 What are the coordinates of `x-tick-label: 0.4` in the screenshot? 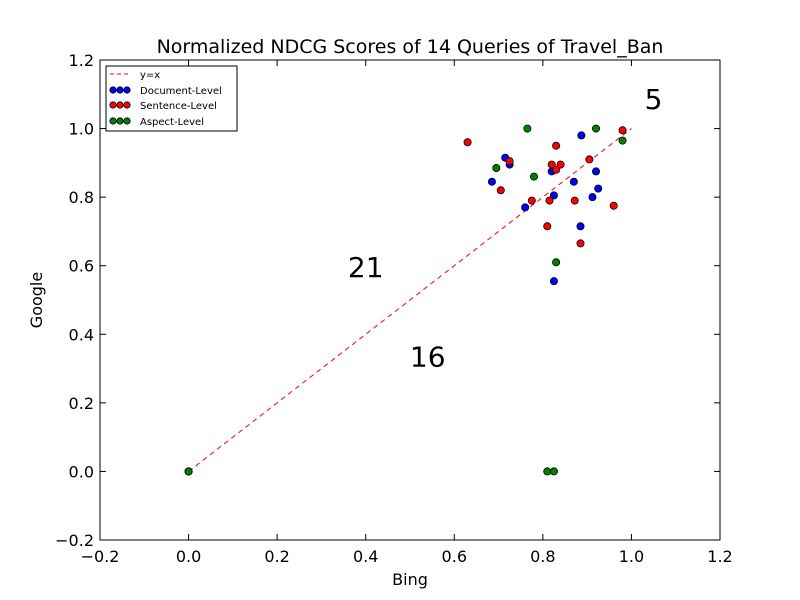 It's located at (365, 556).